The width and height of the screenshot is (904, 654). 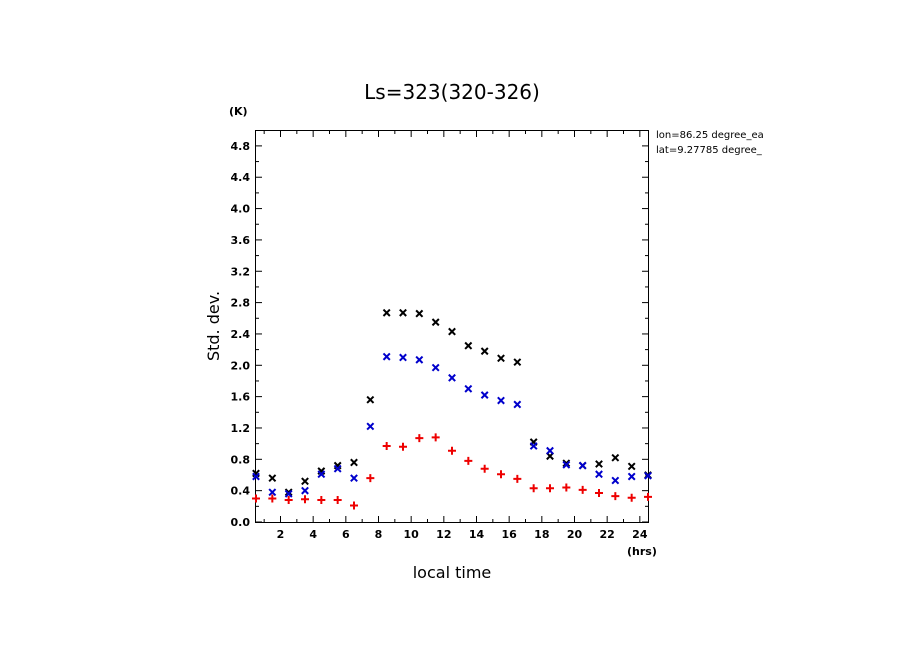 I want to click on y-tick-label: 4.8, so click(x=241, y=146).